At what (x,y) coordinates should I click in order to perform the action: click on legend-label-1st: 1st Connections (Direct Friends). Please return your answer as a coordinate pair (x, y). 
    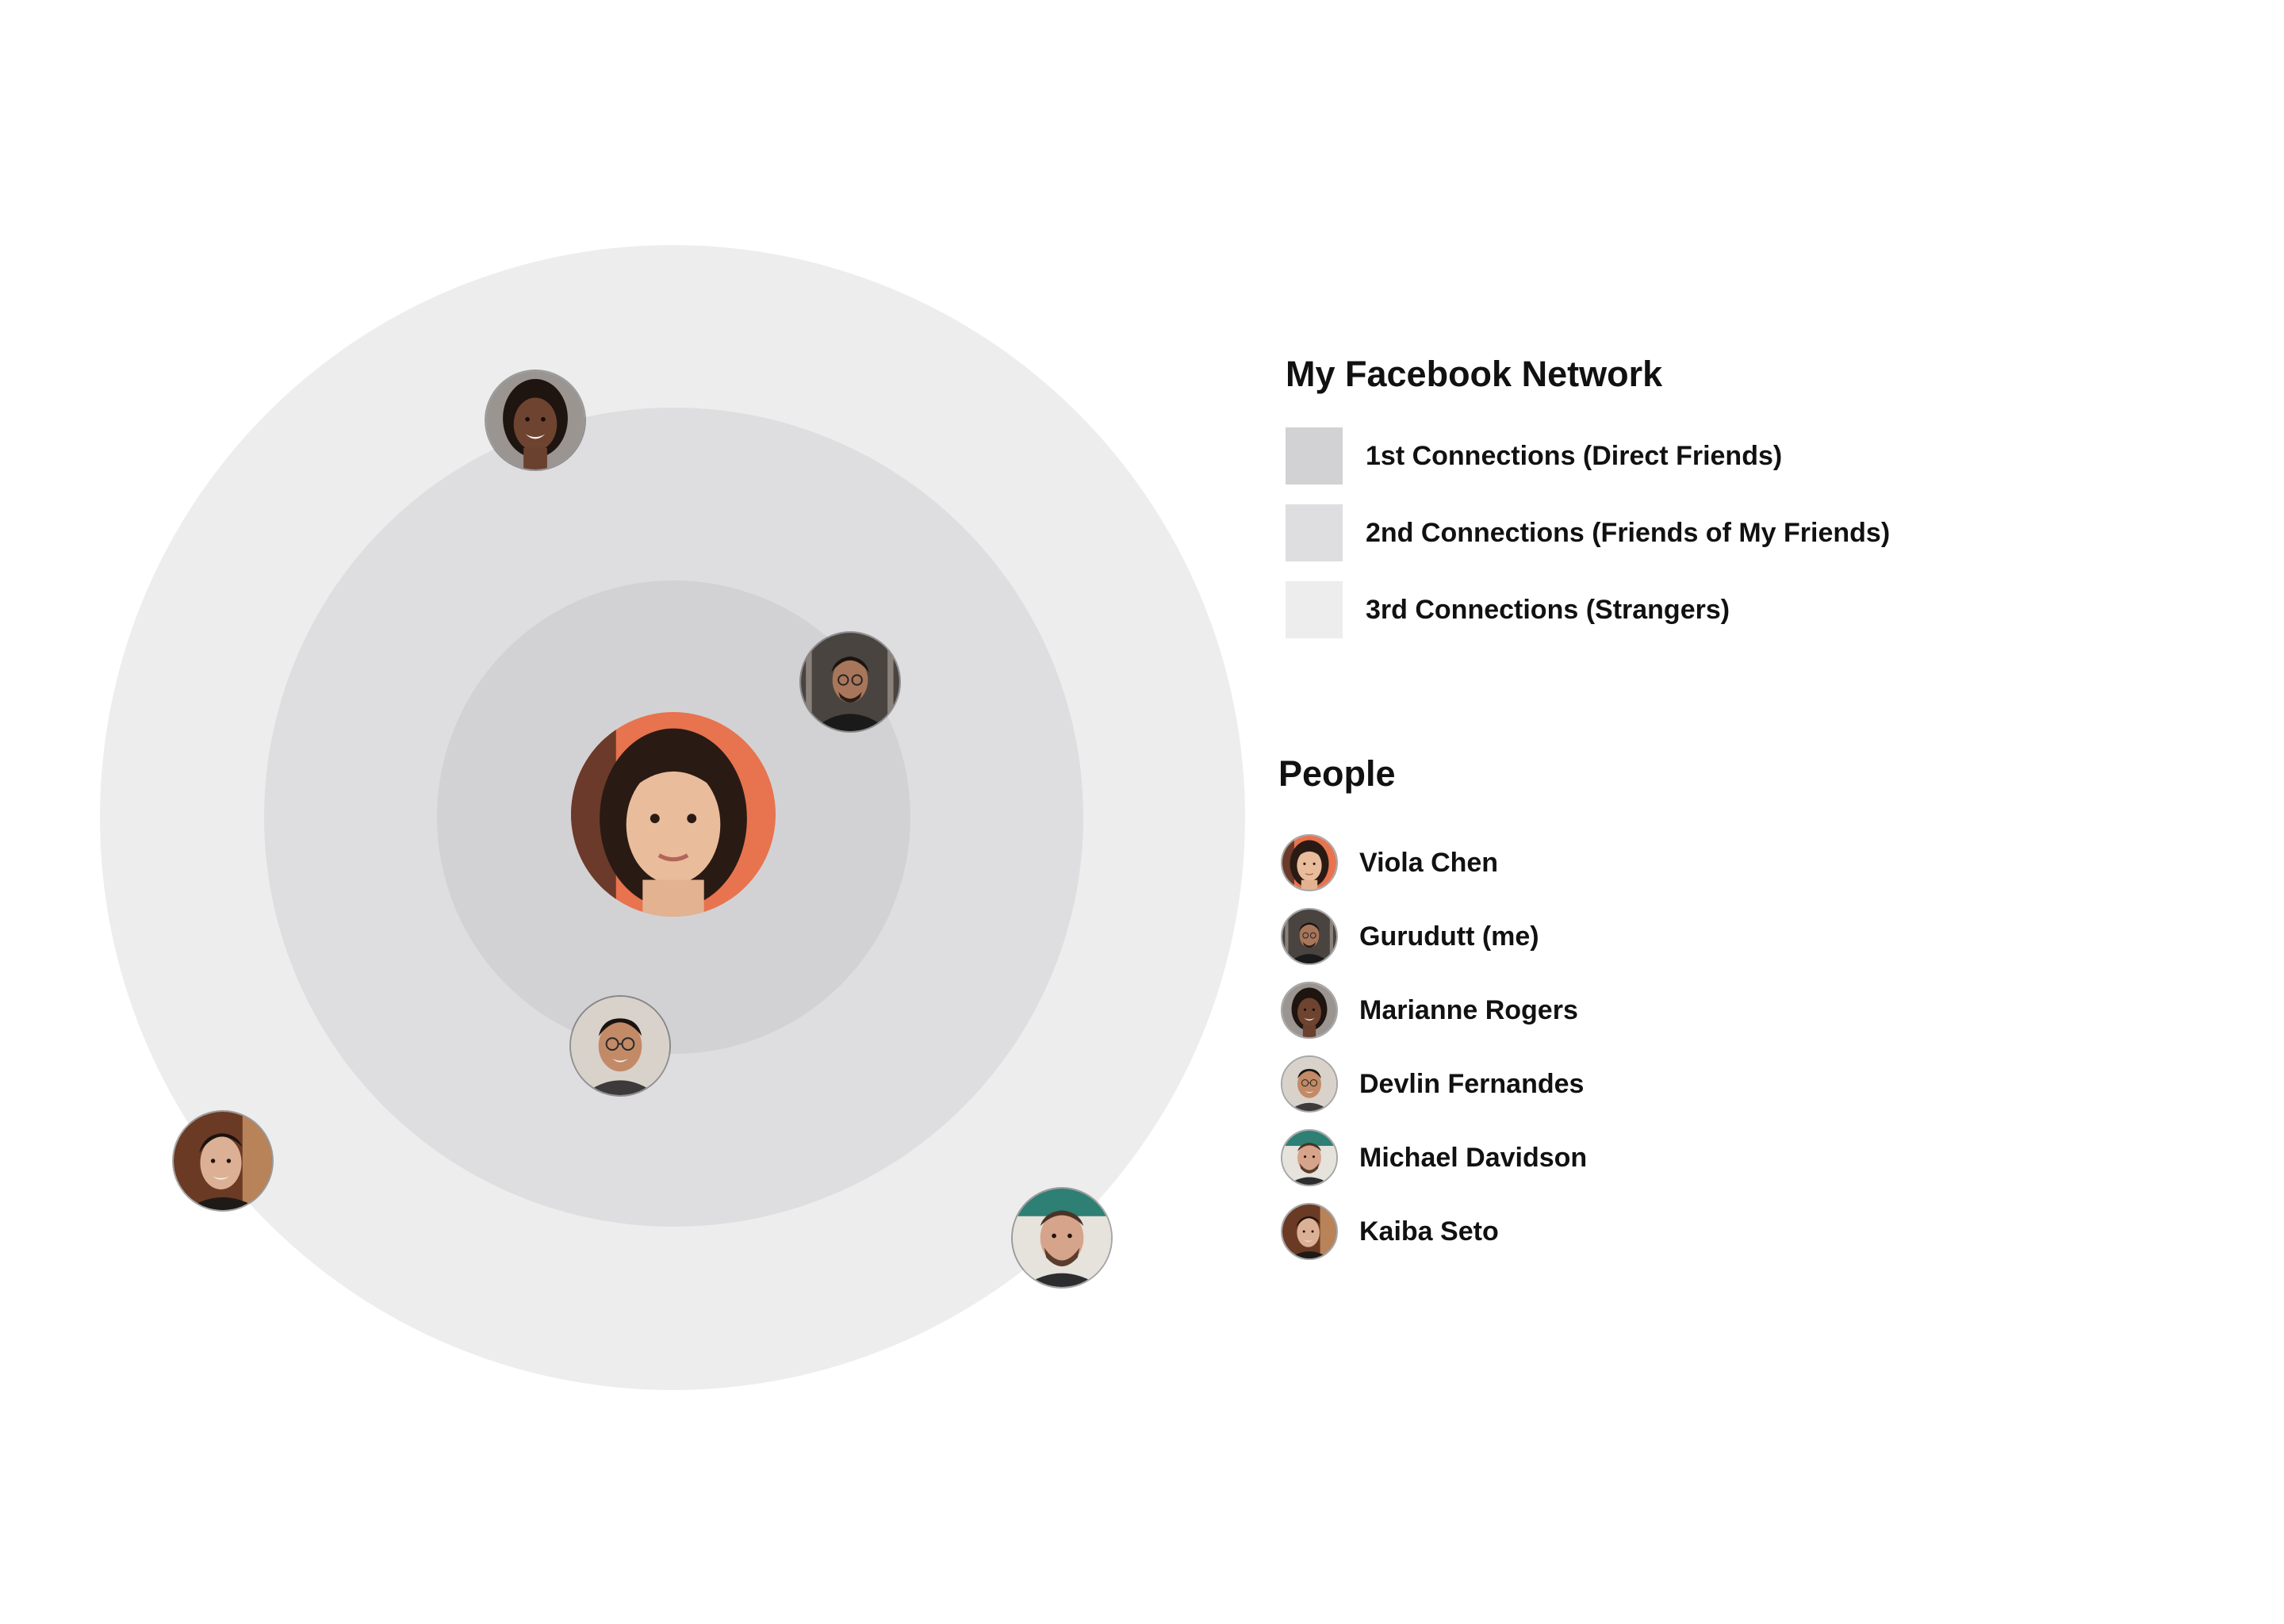
    Looking at the image, I should click on (1574, 455).